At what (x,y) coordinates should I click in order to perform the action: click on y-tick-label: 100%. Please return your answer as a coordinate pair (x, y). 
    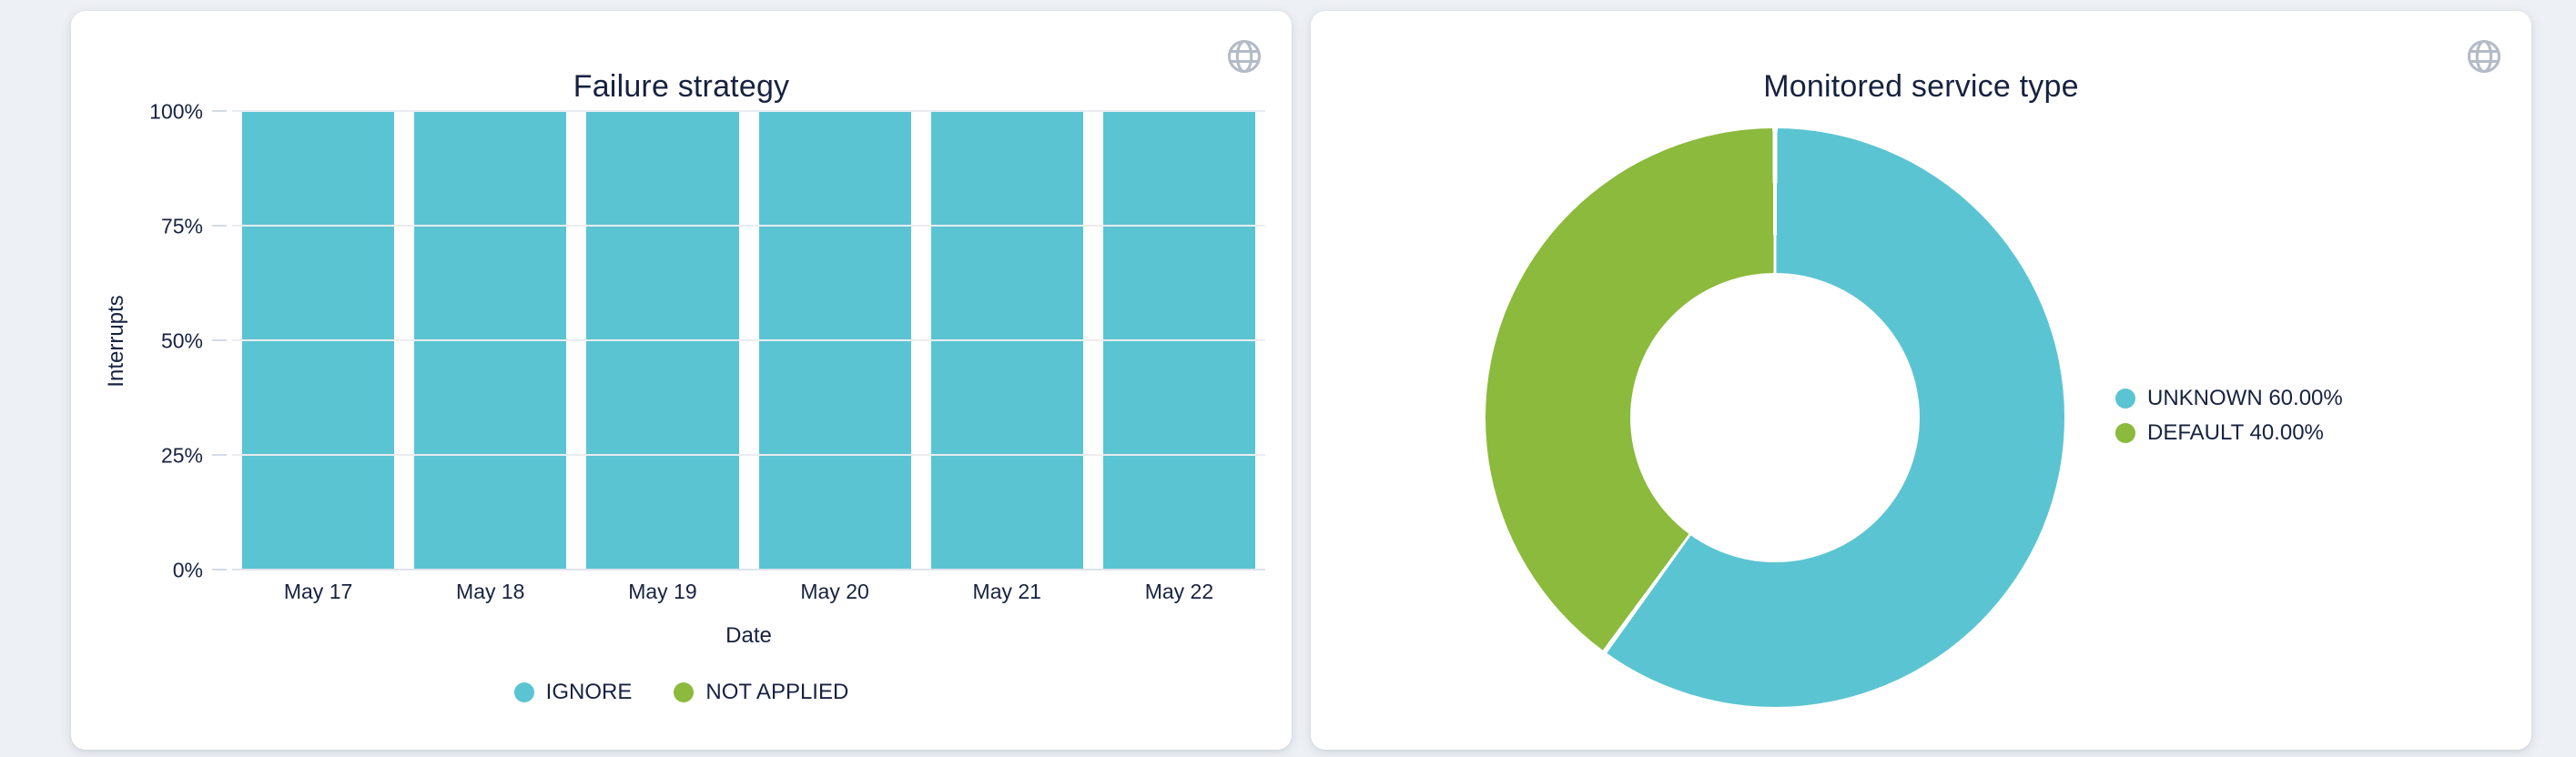
    Looking at the image, I should click on (176, 112).